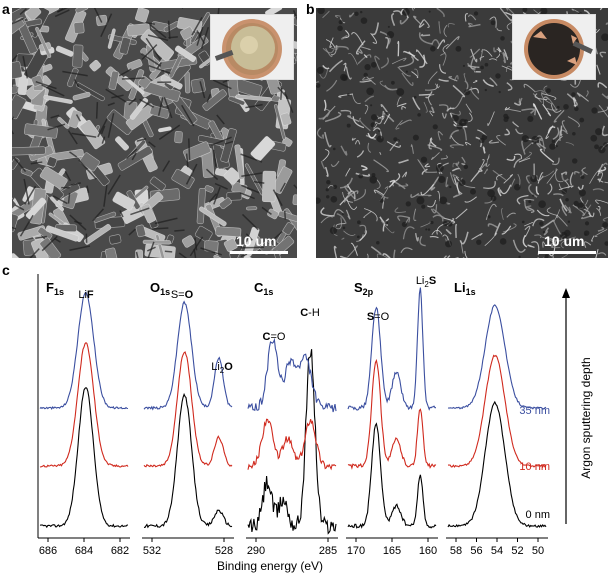  What do you see at coordinates (554, 47) in the screenshot?
I see `inset-photo-b` at bounding box center [554, 47].